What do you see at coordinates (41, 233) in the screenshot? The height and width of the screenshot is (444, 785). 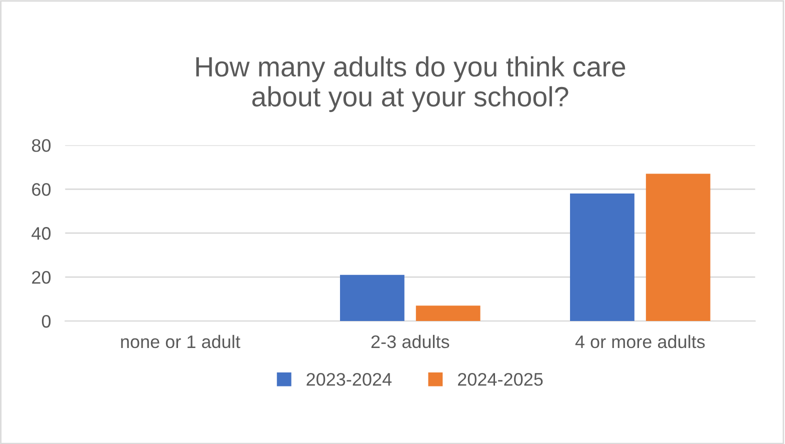 I see `y-tick-label: 40` at bounding box center [41, 233].